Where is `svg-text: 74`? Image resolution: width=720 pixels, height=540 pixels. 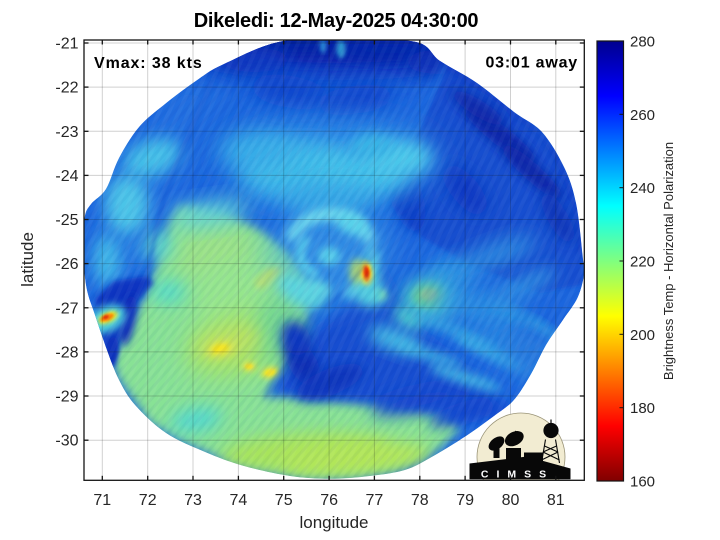 svg-text: 74 is located at coordinates (239, 500).